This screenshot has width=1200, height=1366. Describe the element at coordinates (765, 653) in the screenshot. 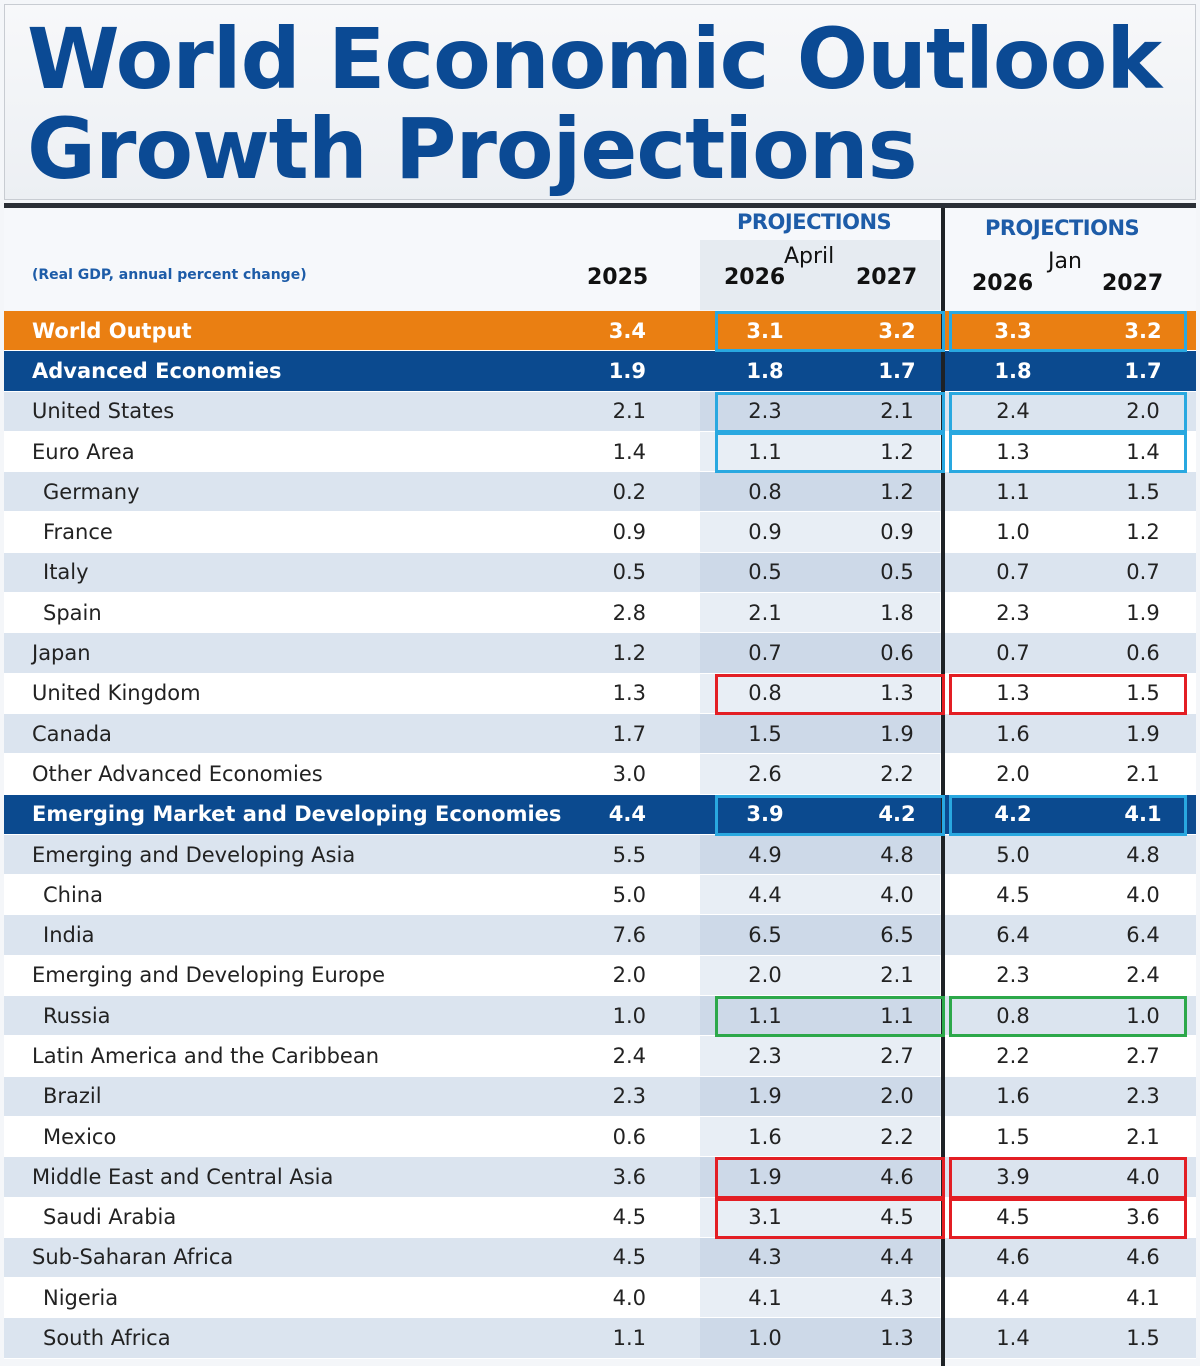

I see `value-april-2026: 0.7` at that location.